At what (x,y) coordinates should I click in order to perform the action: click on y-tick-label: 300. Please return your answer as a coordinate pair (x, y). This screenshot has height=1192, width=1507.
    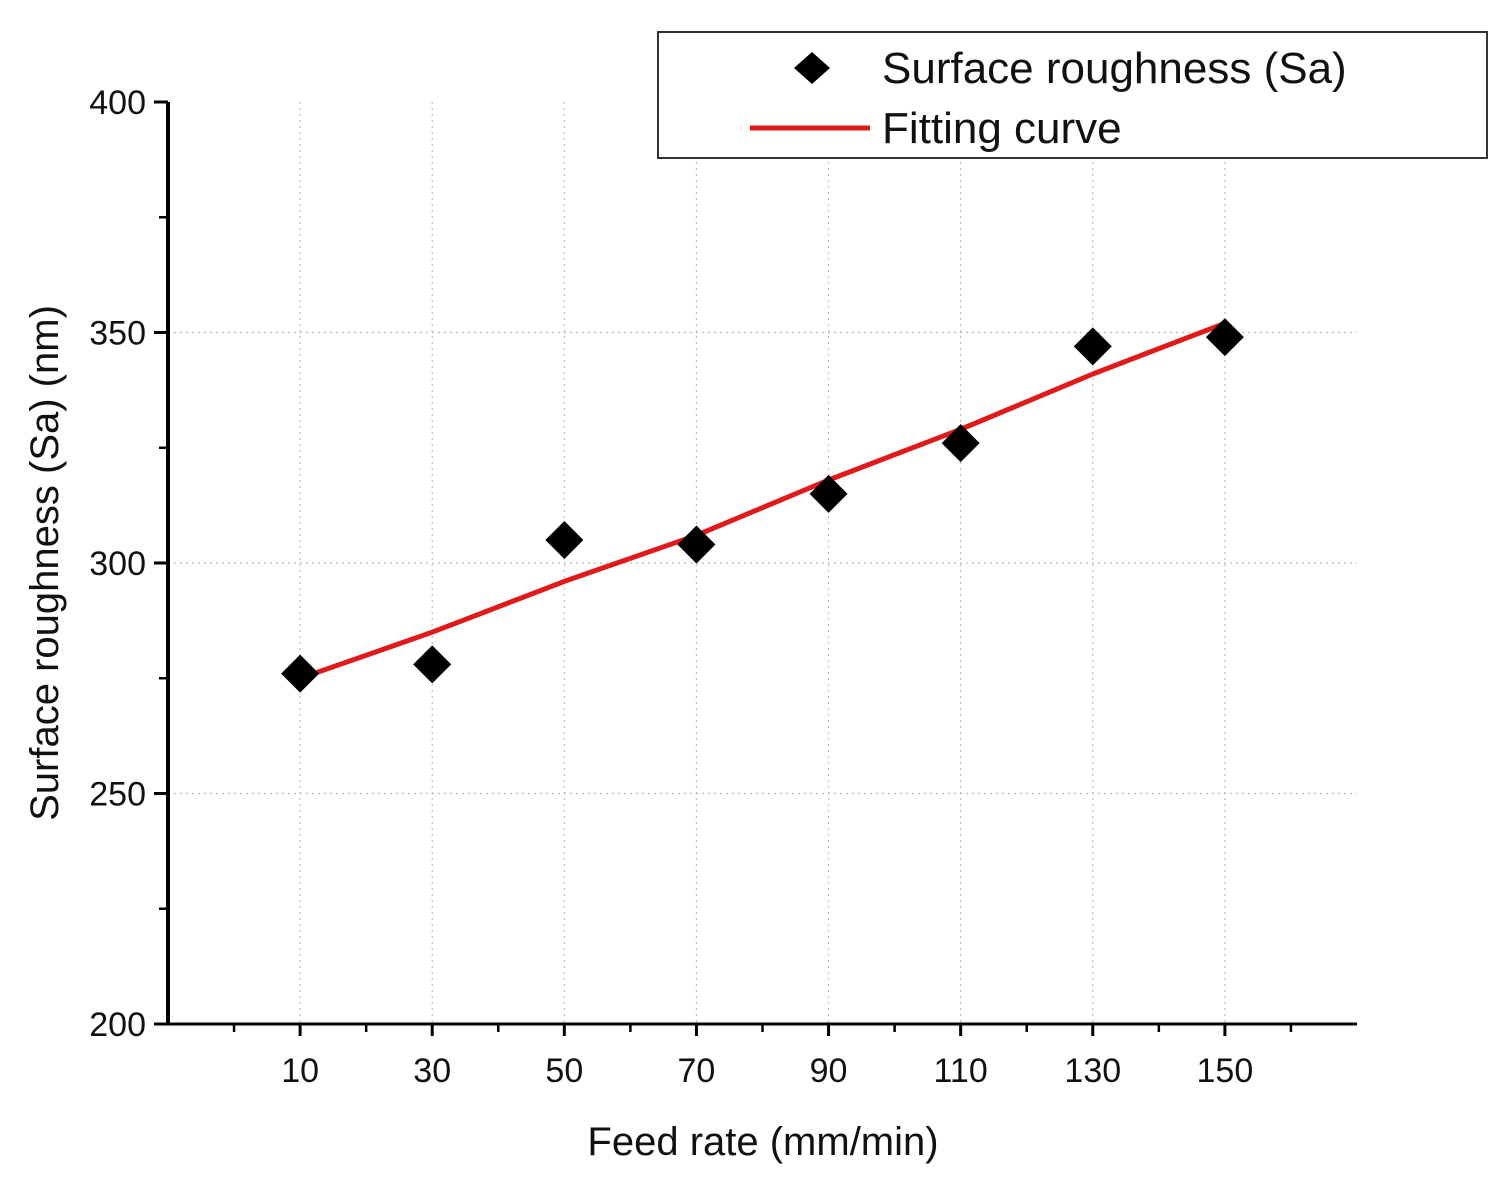
    Looking at the image, I should click on (117, 564).